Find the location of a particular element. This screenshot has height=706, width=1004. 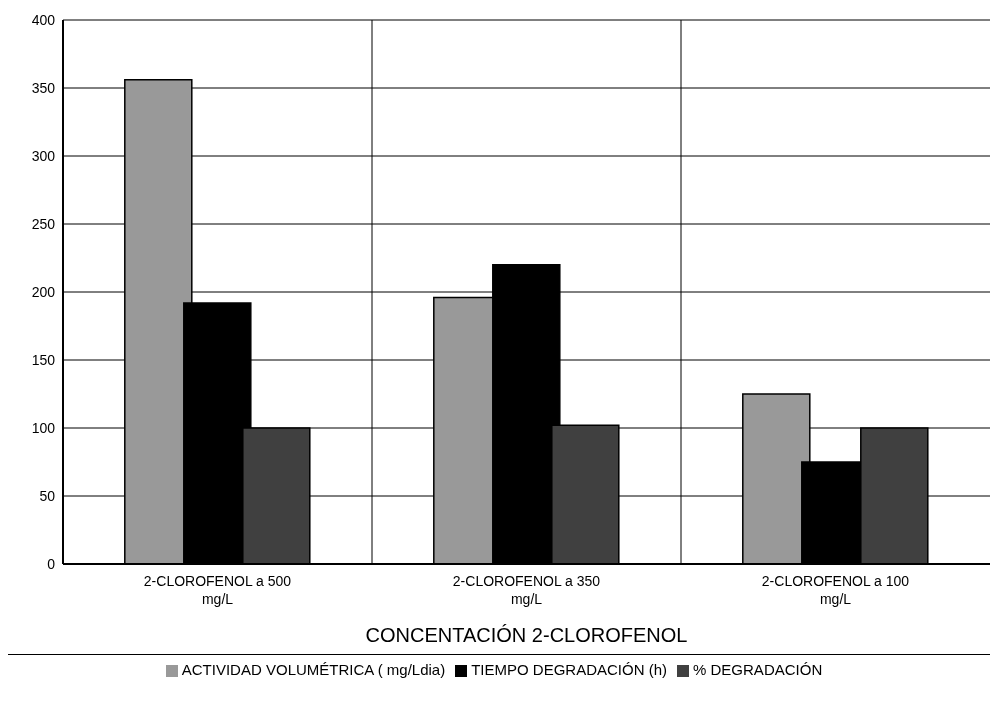

y-tick-label: 100 is located at coordinates (43, 427).